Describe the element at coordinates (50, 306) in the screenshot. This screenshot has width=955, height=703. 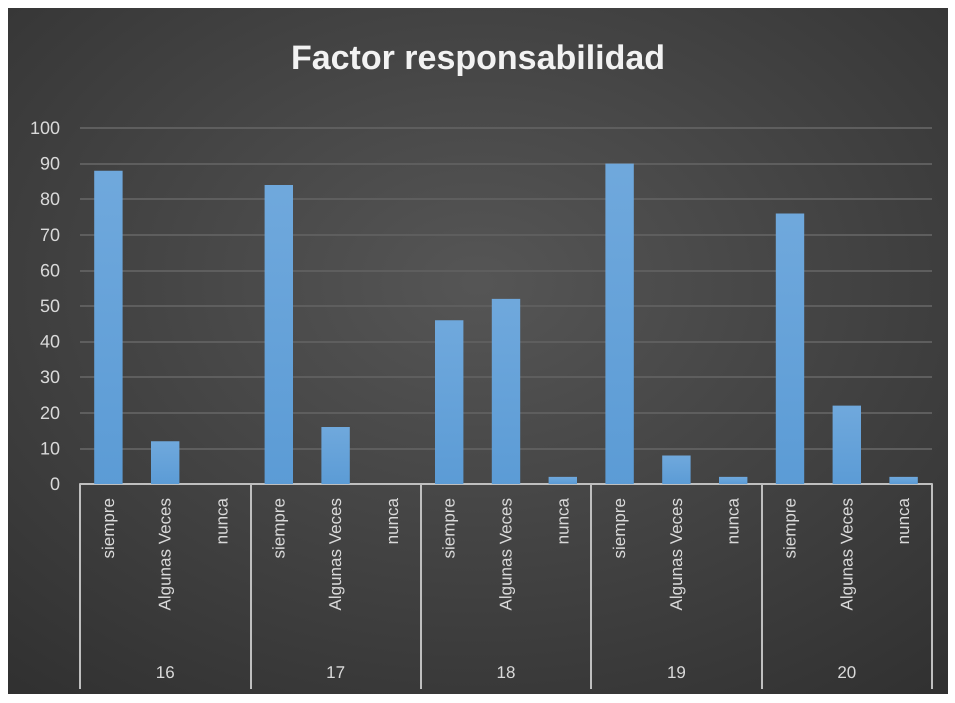
I see `y-tick-label: 50` at that location.